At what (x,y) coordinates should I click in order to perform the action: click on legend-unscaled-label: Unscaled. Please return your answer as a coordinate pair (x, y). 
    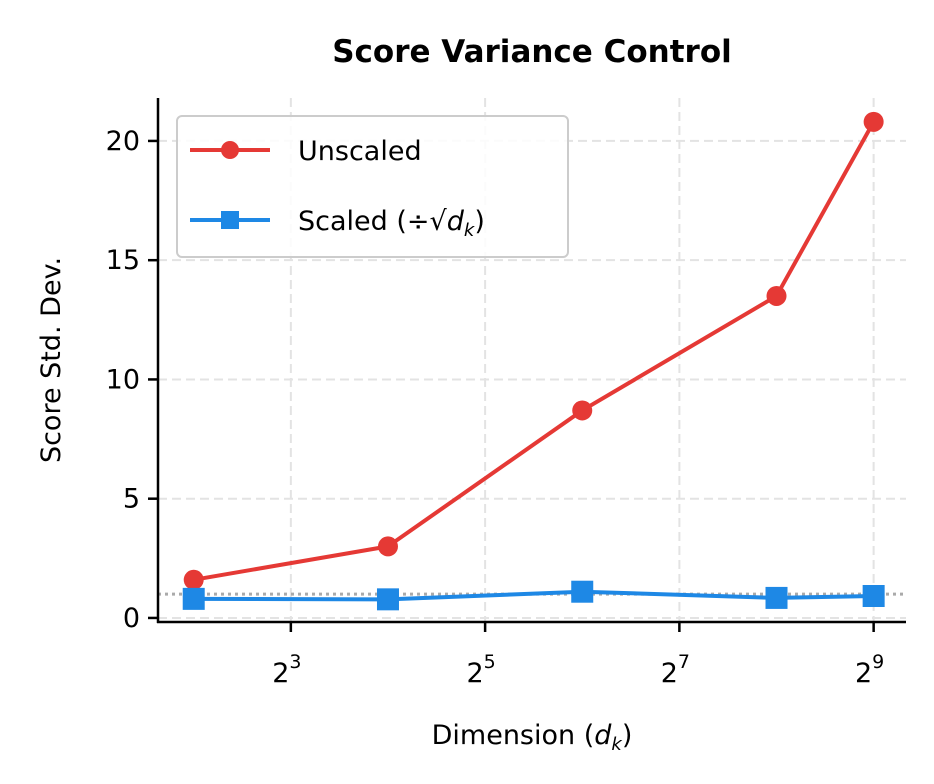
    Looking at the image, I should click on (360, 151).